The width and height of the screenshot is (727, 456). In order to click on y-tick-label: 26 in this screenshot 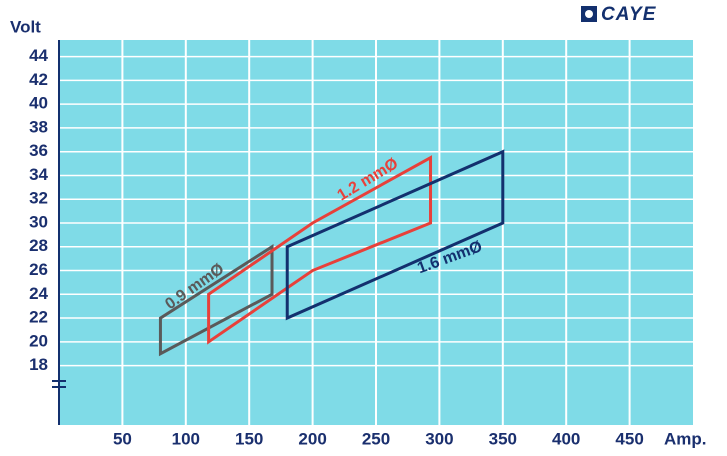, I will do `click(38, 269)`.